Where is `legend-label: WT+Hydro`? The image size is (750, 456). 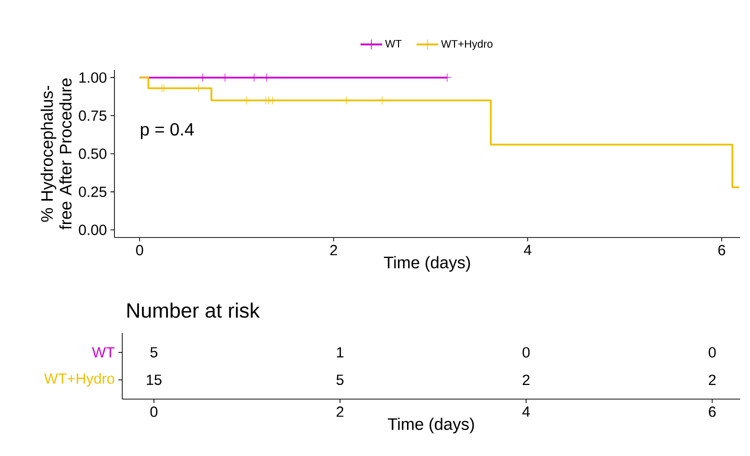 legend-label: WT+Hydro is located at coordinates (466, 45).